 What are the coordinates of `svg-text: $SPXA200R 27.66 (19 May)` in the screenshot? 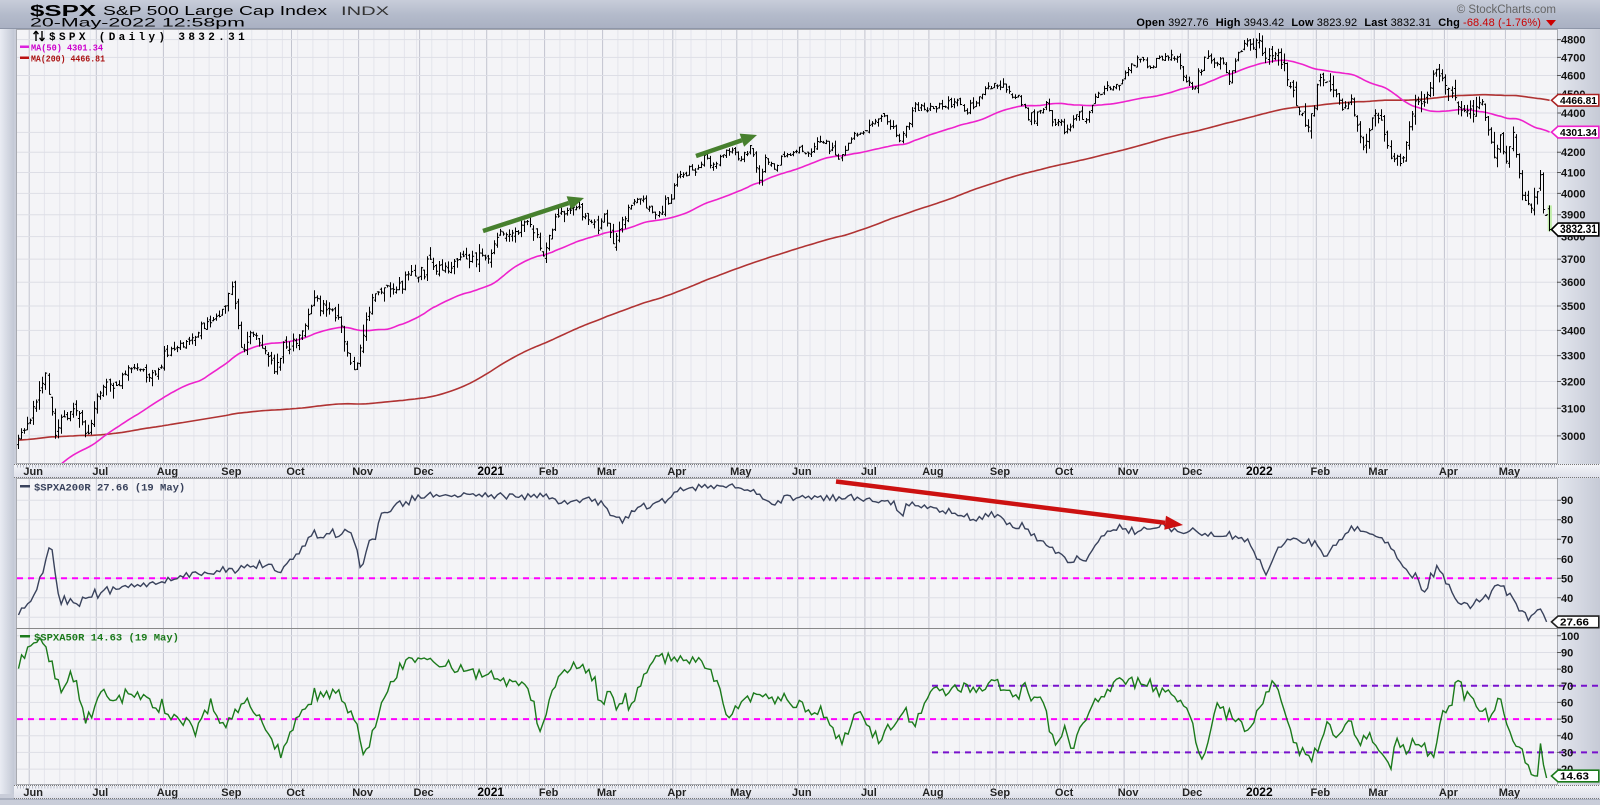 It's located at (109, 489).